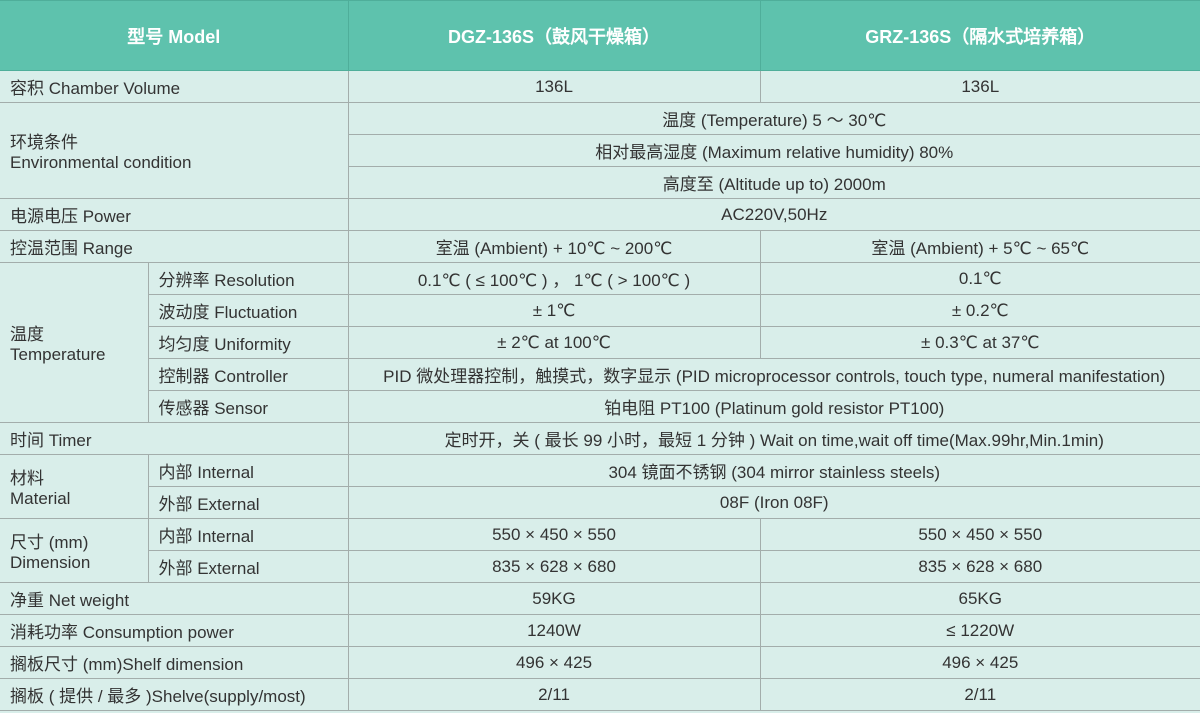 The height and width of the screenshot is (713, 1200). I want to click on cell: 65KG, so click(979, 598).